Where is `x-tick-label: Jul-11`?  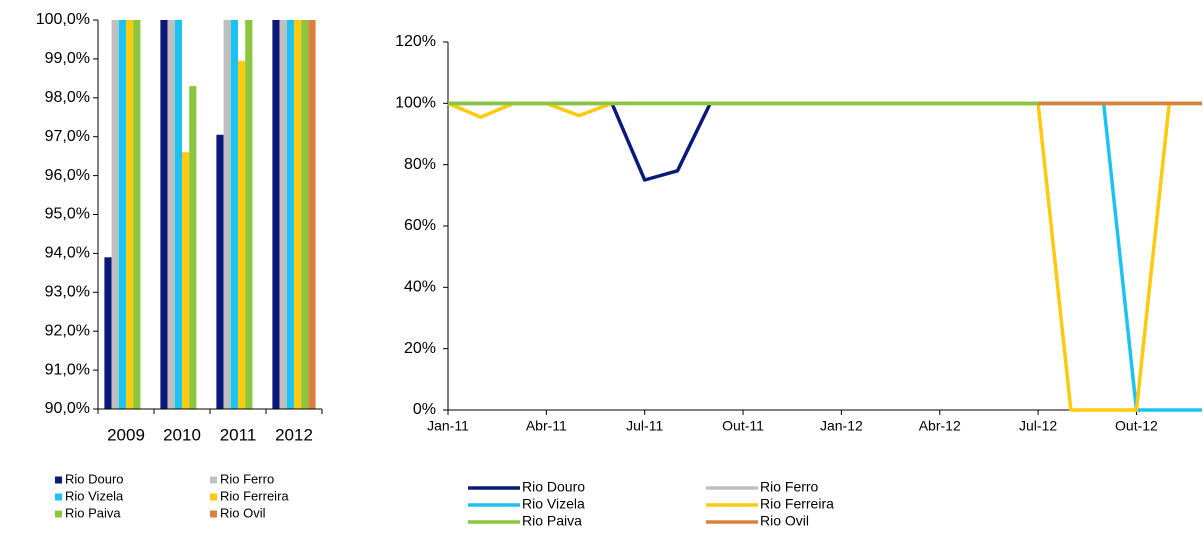 x-tick-label: Jul-11 is located at coordinates (644, 426).